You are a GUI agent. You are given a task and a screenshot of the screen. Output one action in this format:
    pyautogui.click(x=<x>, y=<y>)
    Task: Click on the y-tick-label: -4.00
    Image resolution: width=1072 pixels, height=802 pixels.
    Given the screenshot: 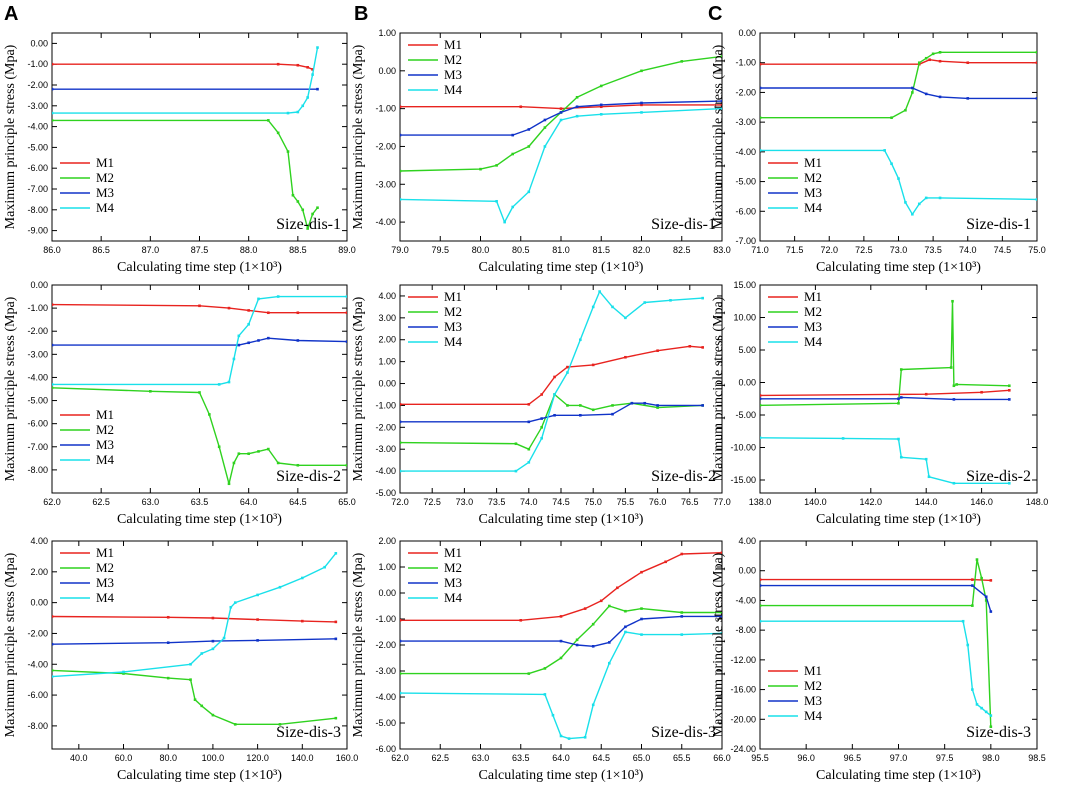 What is the action you would take?
    pyautogui.click(x=37, y=377)
    